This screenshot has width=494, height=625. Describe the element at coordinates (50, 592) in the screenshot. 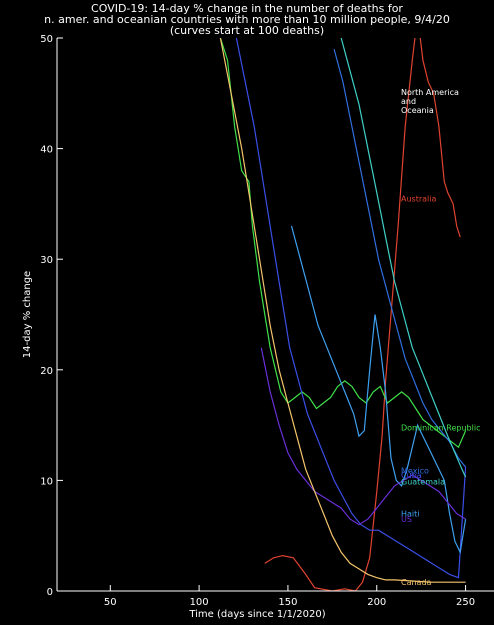

I see `y-tick-label-0: 0` at that location.